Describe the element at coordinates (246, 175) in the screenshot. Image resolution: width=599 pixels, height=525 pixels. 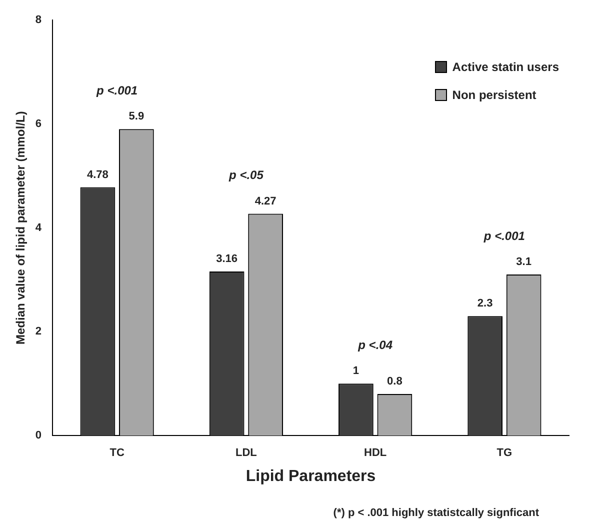
I see `annotation: p <.05` at that location.